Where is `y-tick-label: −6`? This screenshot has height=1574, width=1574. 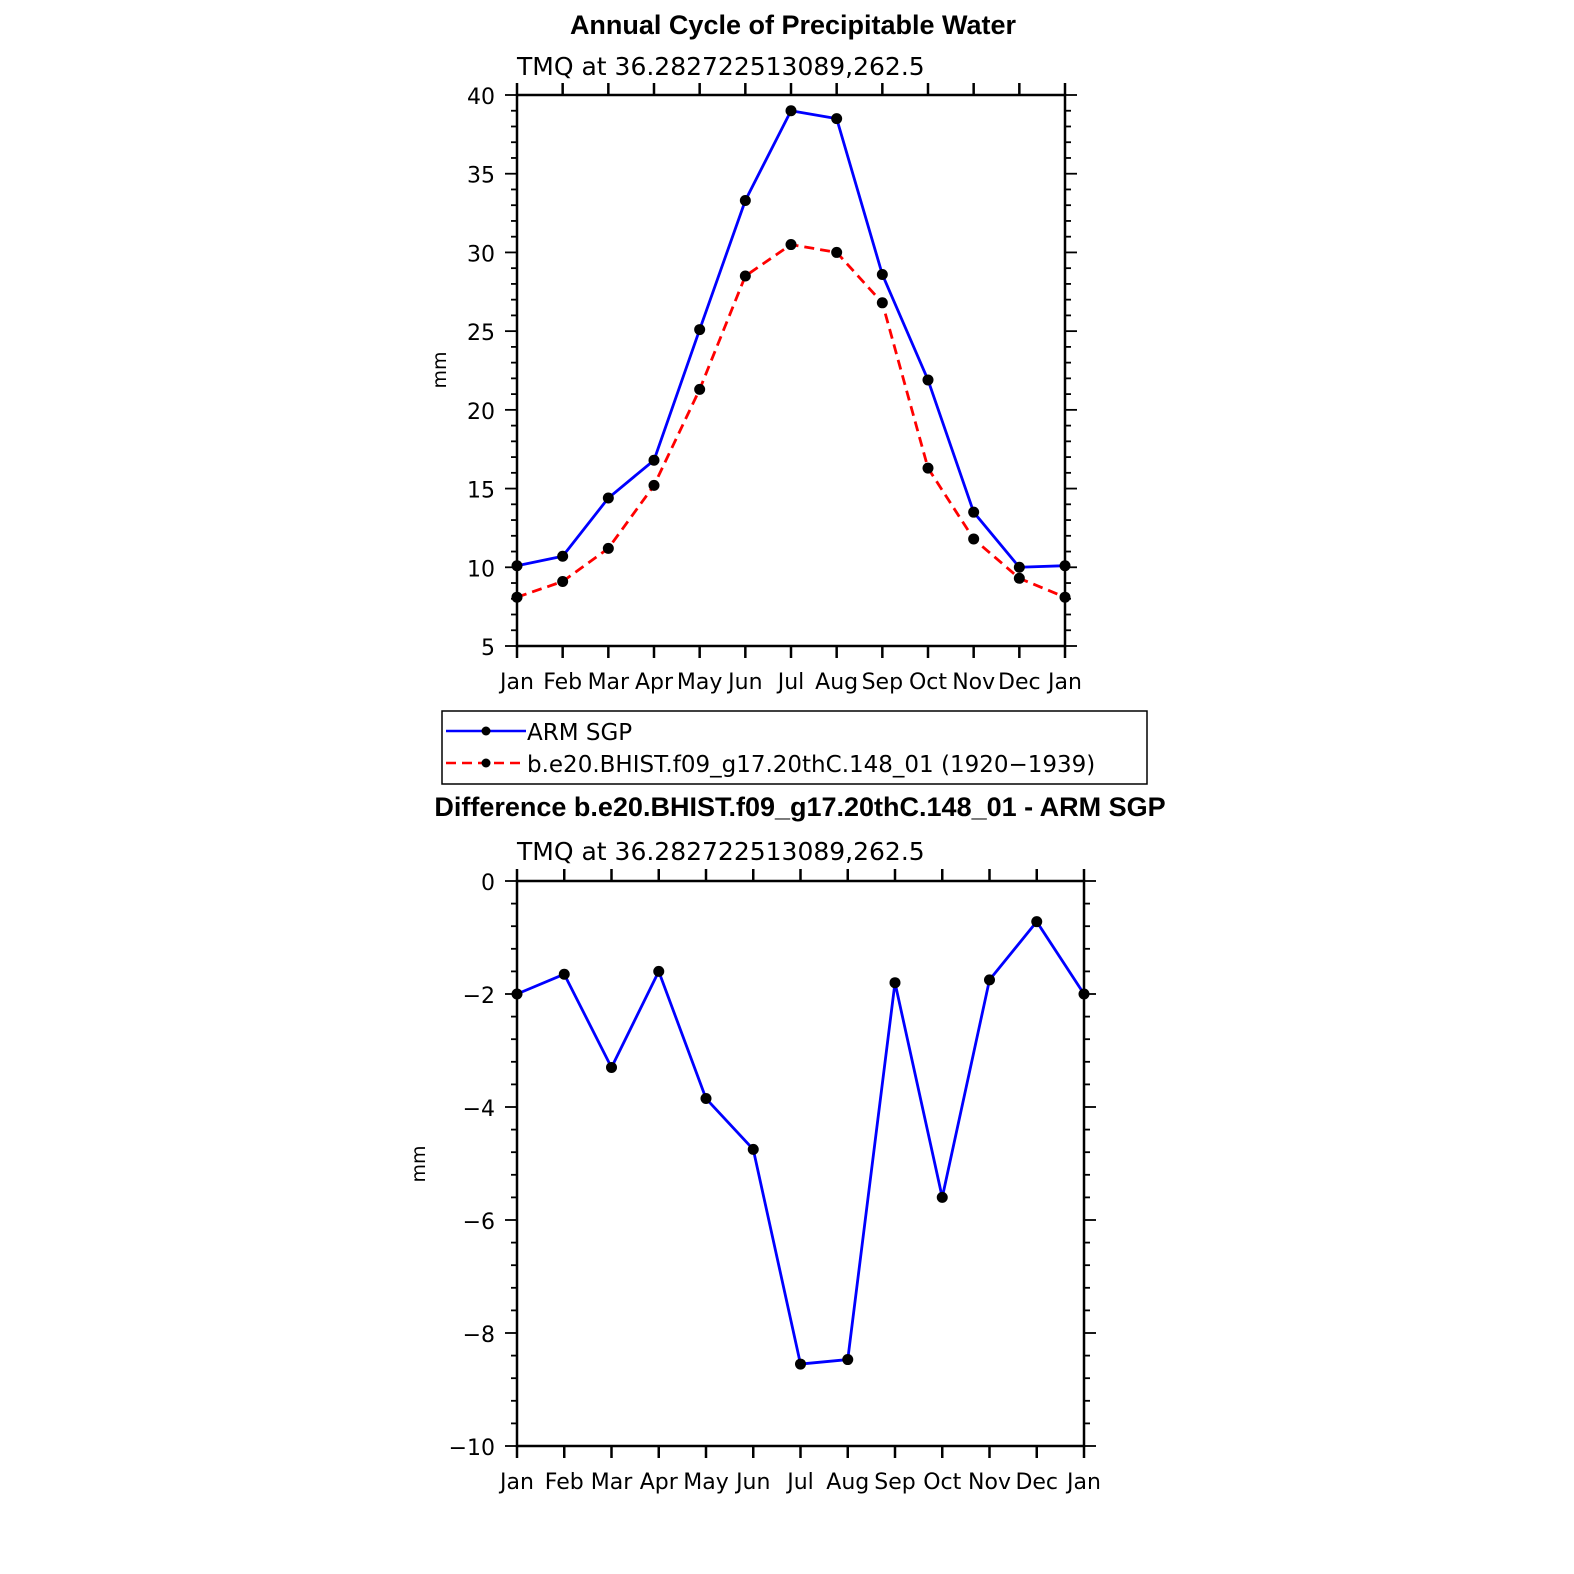 y-tick-label: −6 is located at coordinates (479, 1222).